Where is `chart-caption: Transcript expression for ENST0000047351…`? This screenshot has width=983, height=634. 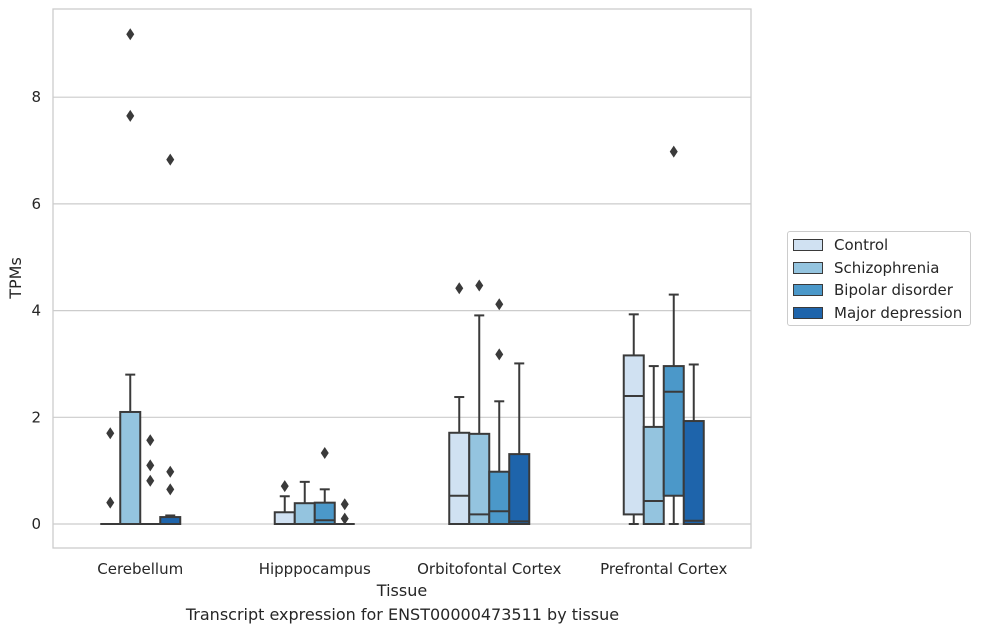 chart-caption: Transcript expression for ENST0000047351… is located at coordinates (402, 614).